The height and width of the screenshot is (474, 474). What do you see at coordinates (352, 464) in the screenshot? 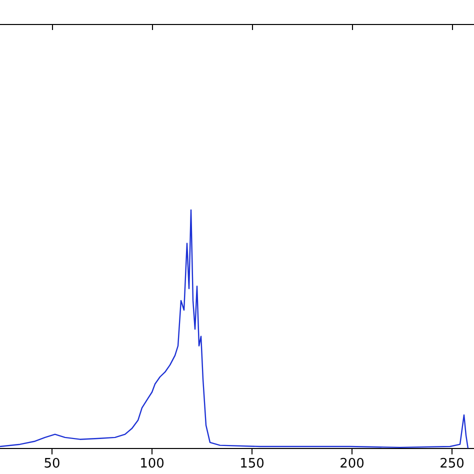
I see `x-tick-label: 200` at bounding box center [352, 464].